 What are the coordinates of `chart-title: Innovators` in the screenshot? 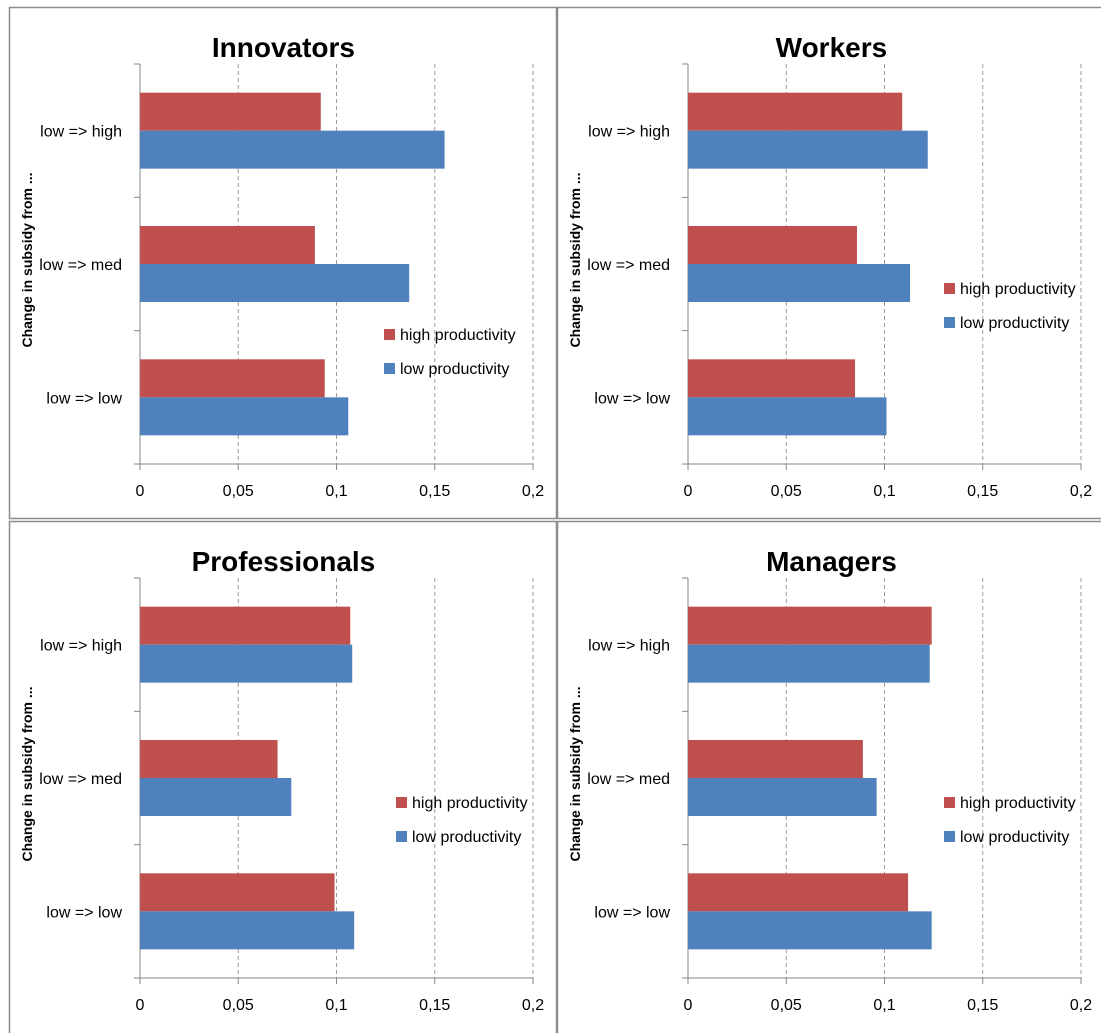 It's located at (283, 47).